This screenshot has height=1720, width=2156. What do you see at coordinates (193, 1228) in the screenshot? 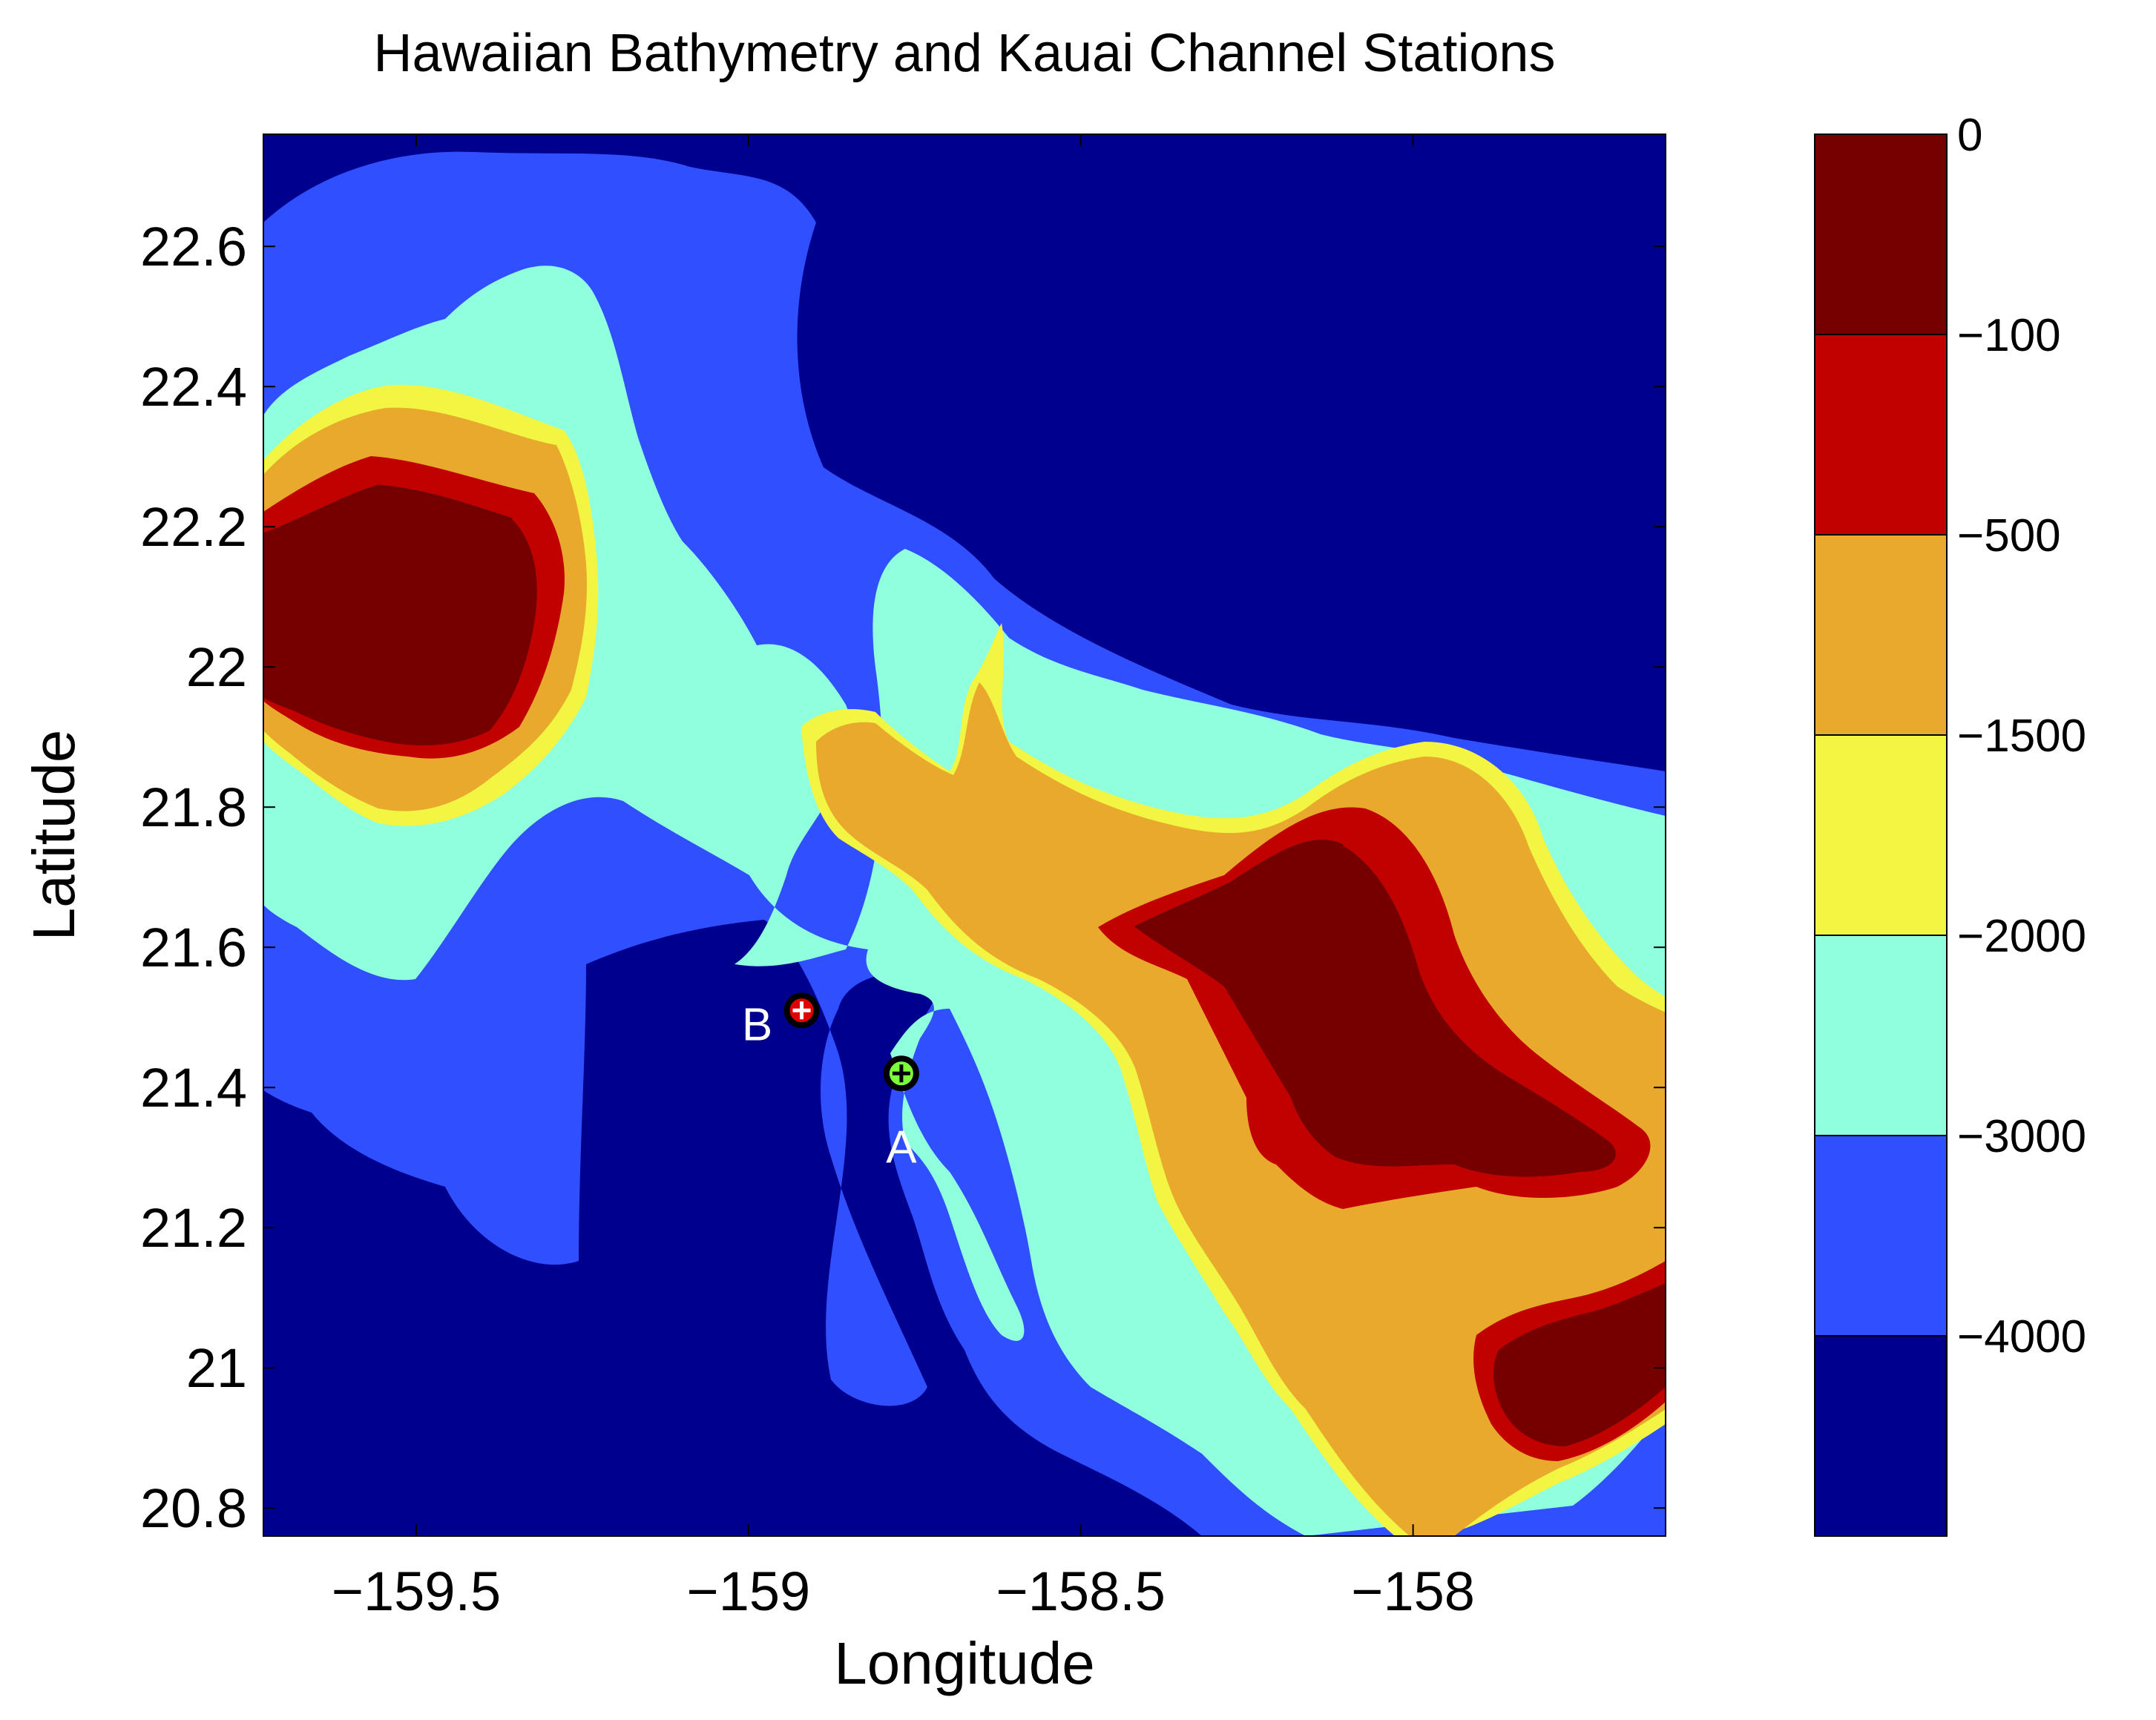
I see `y-tick-label: 21.2` at bounding box center [193, 1228].